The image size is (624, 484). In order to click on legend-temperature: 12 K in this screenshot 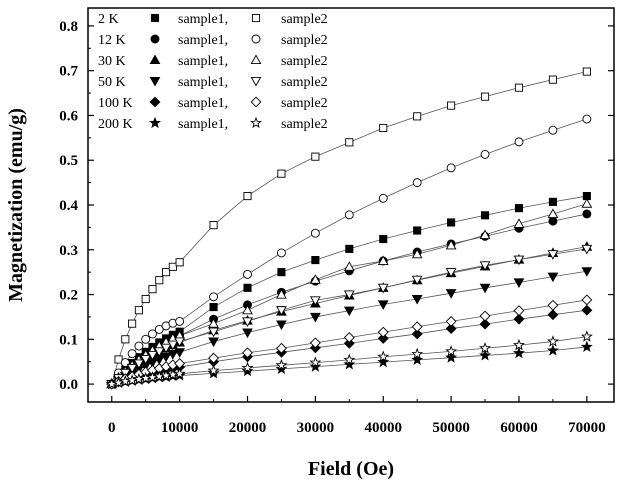, I will do `click(112, 40)`.